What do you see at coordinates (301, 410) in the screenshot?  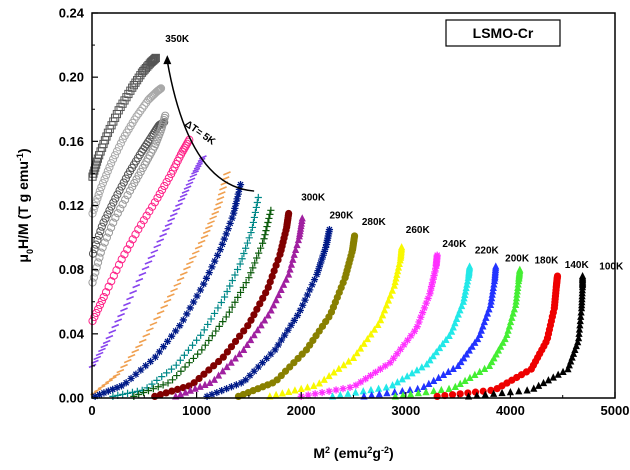 I see `x-tick-label: 2000` at bounding box center [301, 410].